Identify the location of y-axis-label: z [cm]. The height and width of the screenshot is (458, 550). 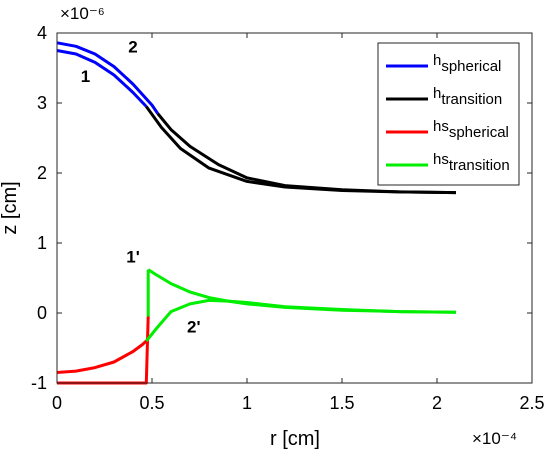
(10, 207).